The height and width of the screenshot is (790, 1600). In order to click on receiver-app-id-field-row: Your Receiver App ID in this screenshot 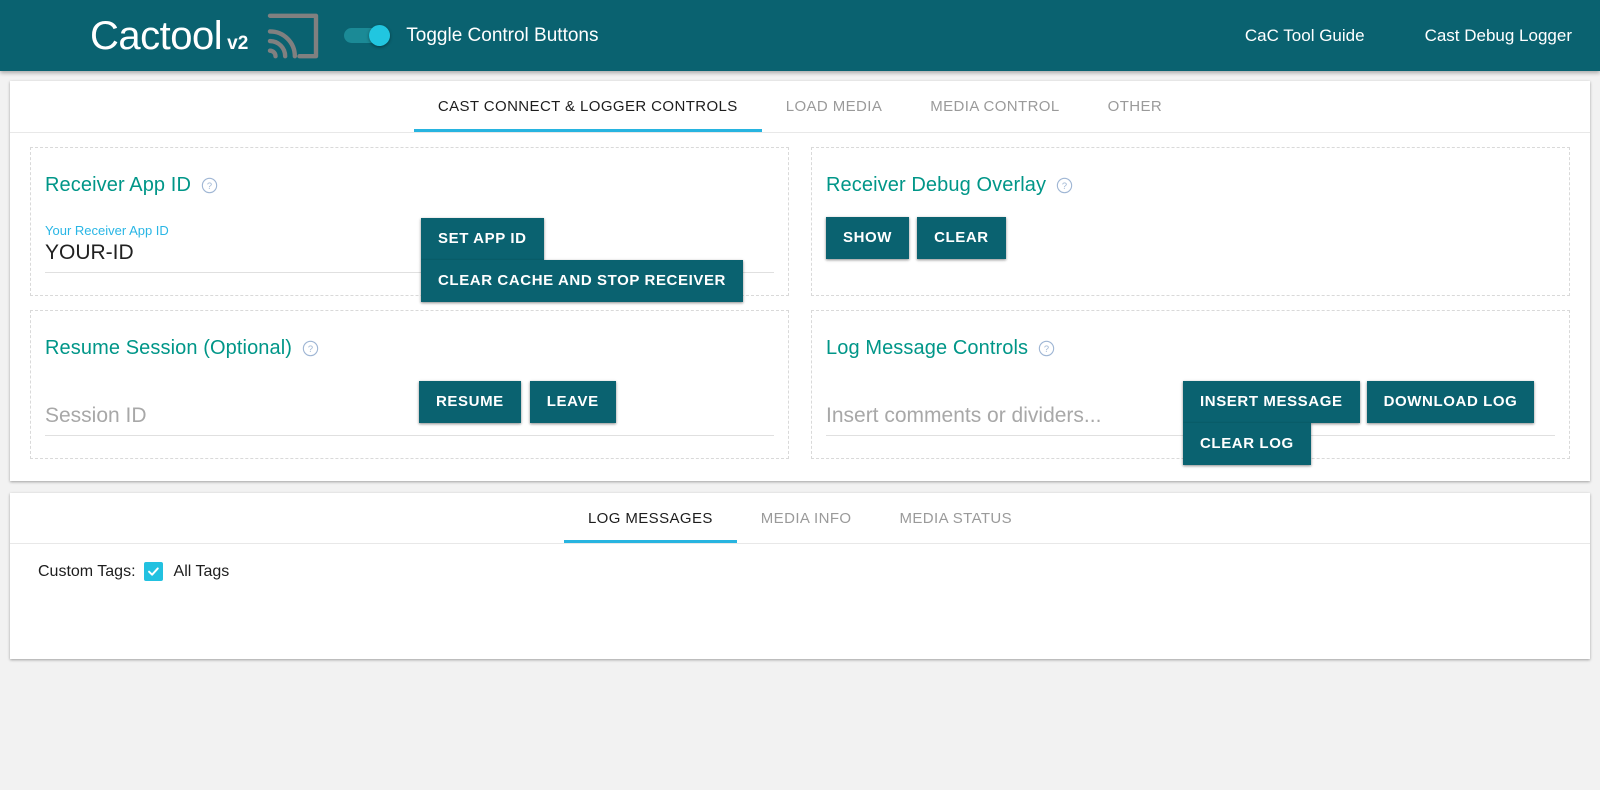, I will do `click(409, 248)`.